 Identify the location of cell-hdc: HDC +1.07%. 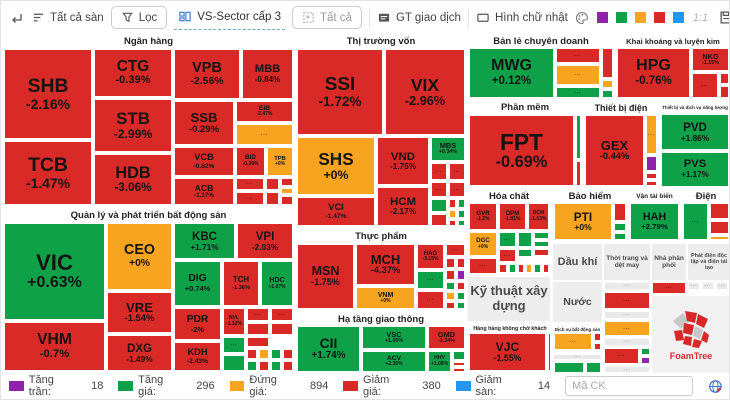
(277, 283).